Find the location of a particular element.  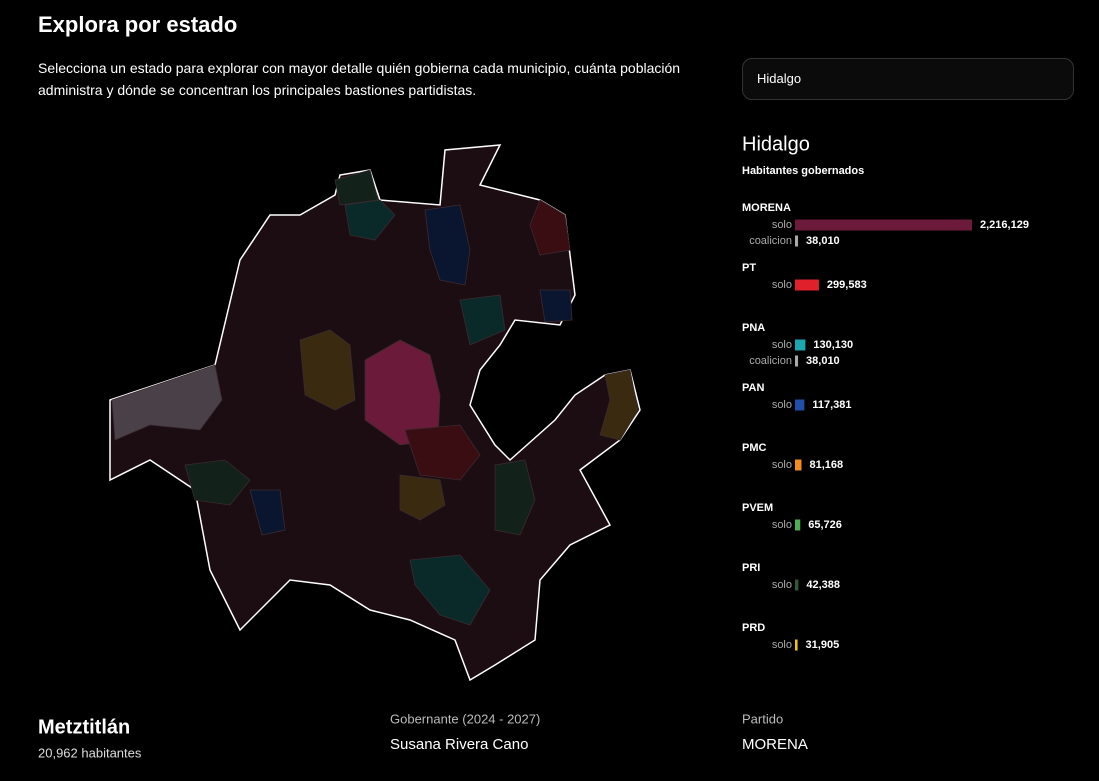

party-name: MORENA is located at coordinates (766, 208).